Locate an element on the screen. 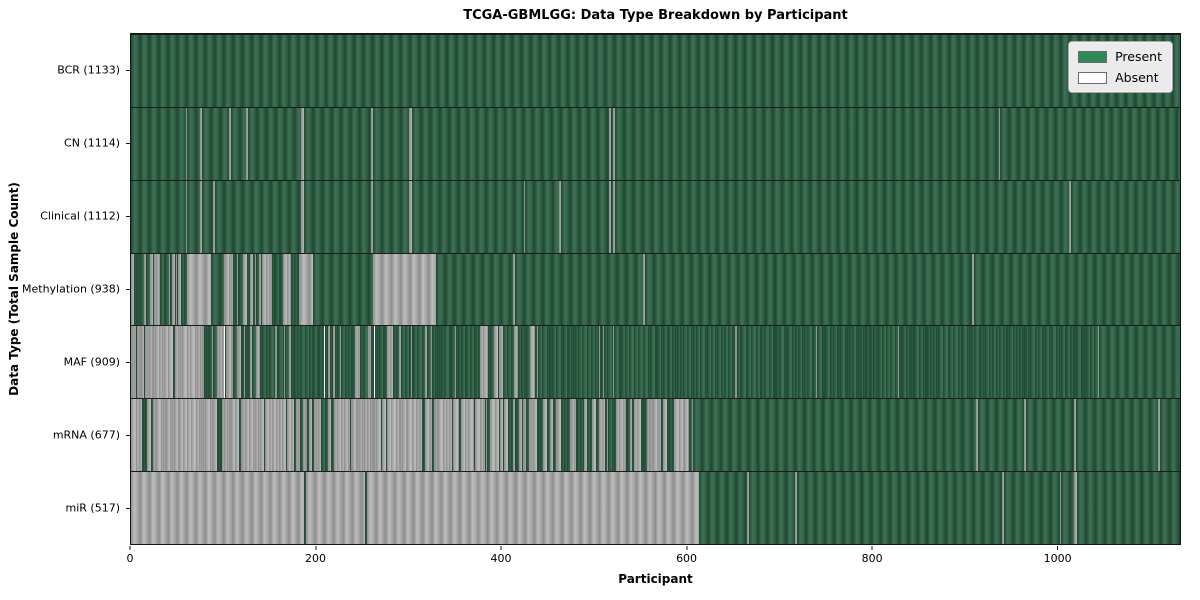  x-tick-label: 400 is located at coordinates (501, 558).